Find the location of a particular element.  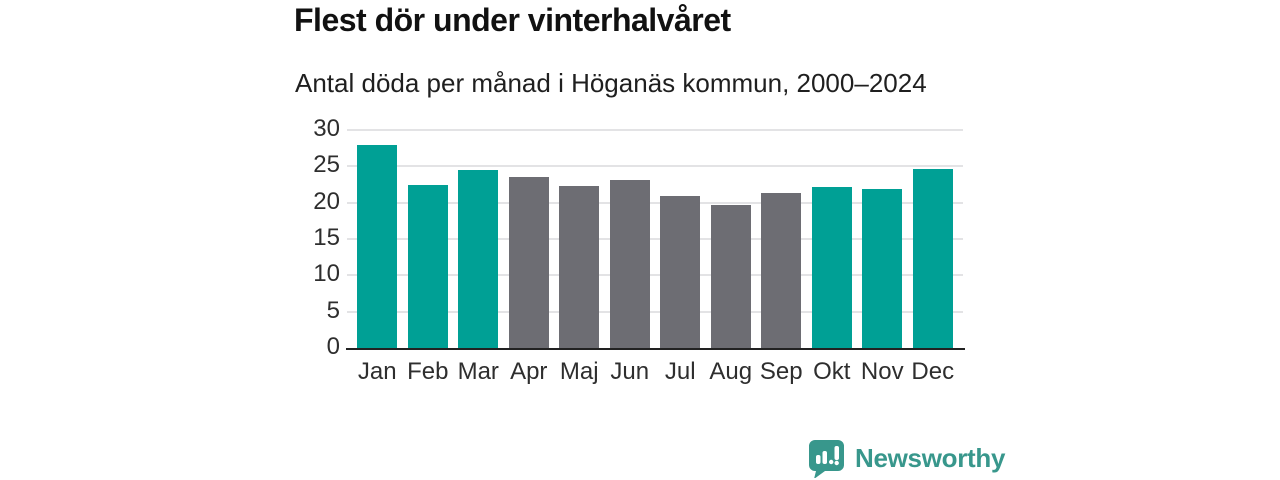

bar-slot-feb: Feb is located at coordinates (427, 257).